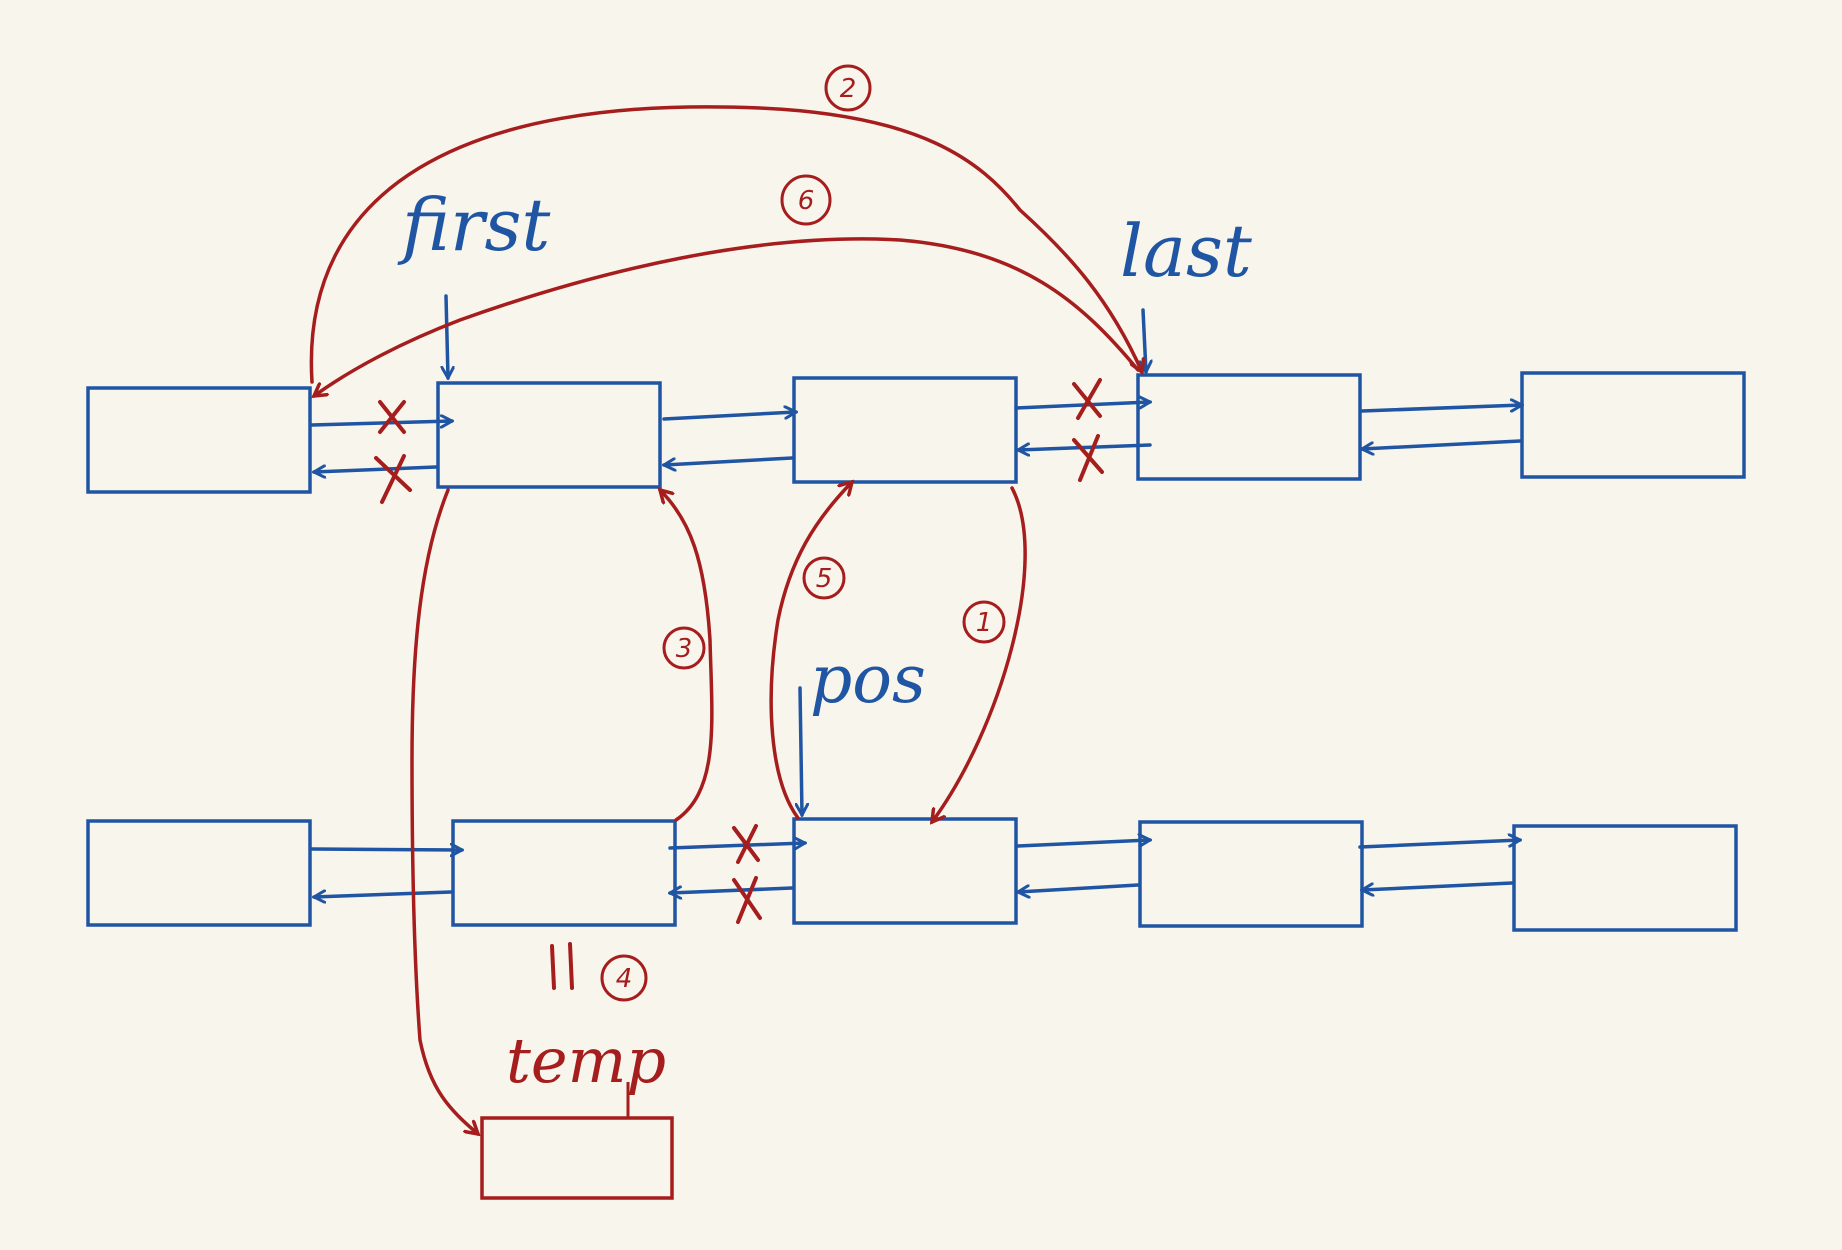 This screenshot has width=1842, height=1250. I want to click on step-5-label: 5, so click(824, 579).